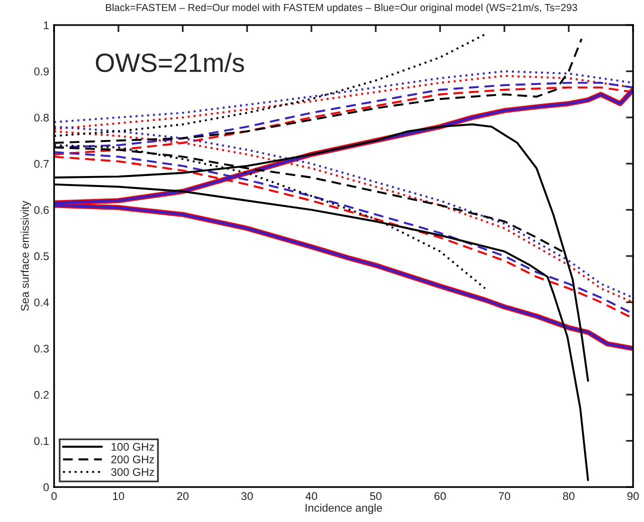 Image resolution: width=644 pixels, height=522 pixels. What do you see at coordinates (344, 509) in the screenshot?
I see `x-axis-title: Incidence angle` at bounding box center [344, 509].